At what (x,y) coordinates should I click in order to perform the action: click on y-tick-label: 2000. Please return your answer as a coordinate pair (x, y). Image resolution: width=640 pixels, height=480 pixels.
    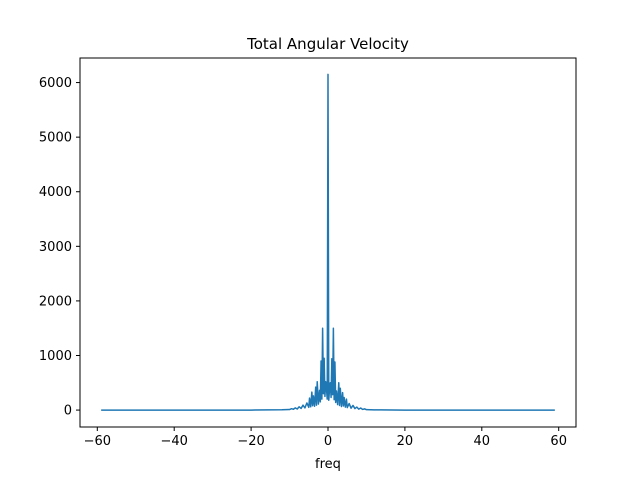
    Looking at the image, I should click on (55, 301).